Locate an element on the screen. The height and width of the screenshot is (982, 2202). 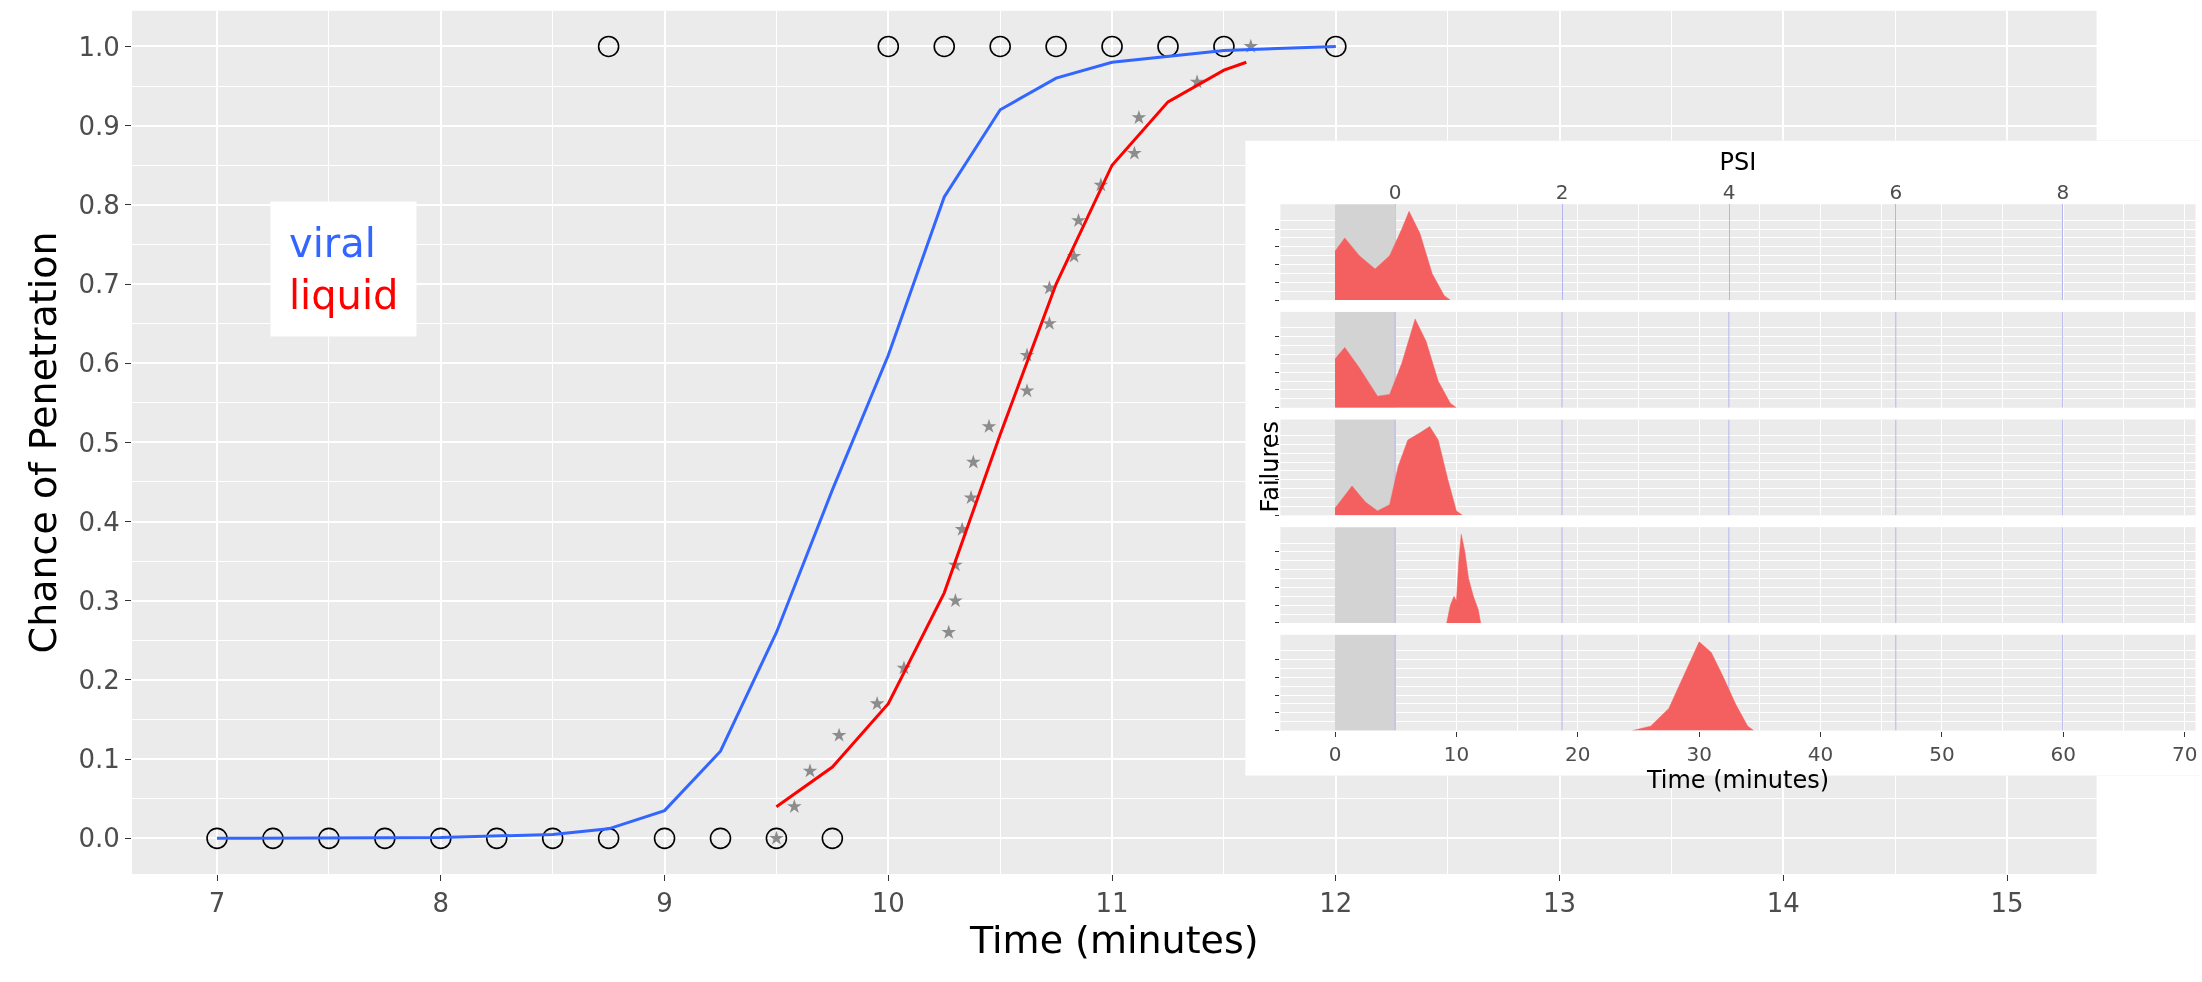
x-axis-title: Time (minutes) is located at coordinates (1114, 940).